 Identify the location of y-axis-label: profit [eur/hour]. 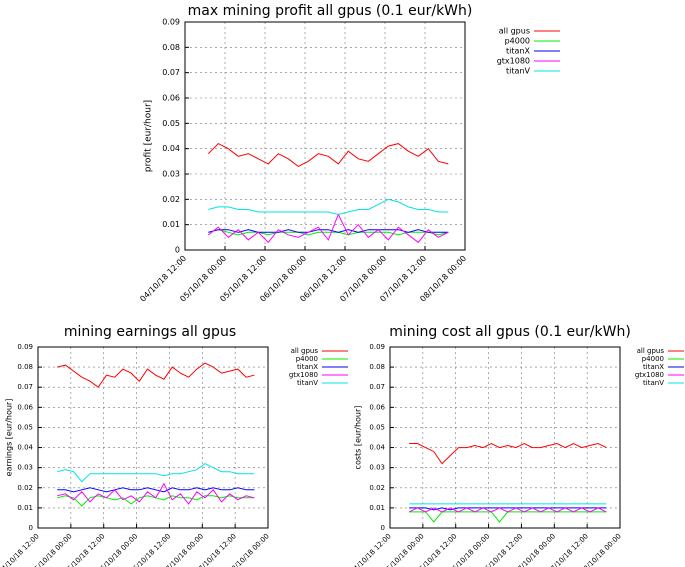
(149, 136).